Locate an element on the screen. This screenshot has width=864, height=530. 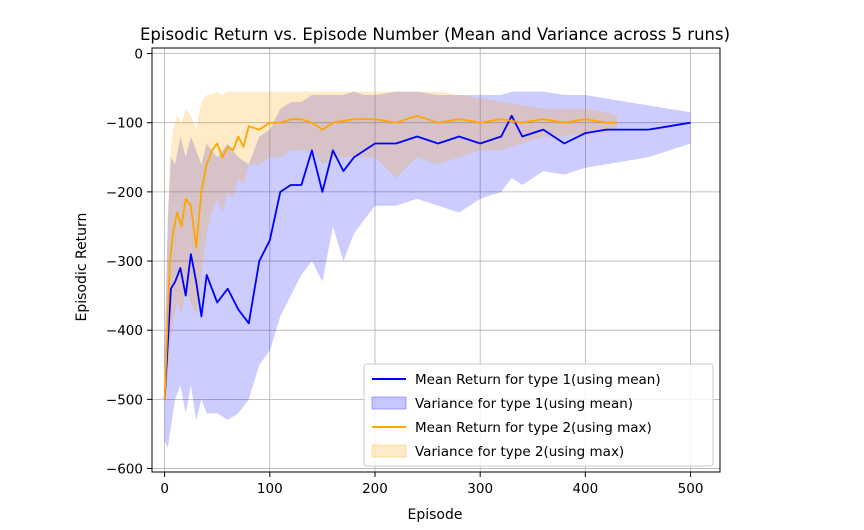
y-axis-ticks: 0 −100 −200 −300 −400 −500 −600 is located at coordinates (129, 262).